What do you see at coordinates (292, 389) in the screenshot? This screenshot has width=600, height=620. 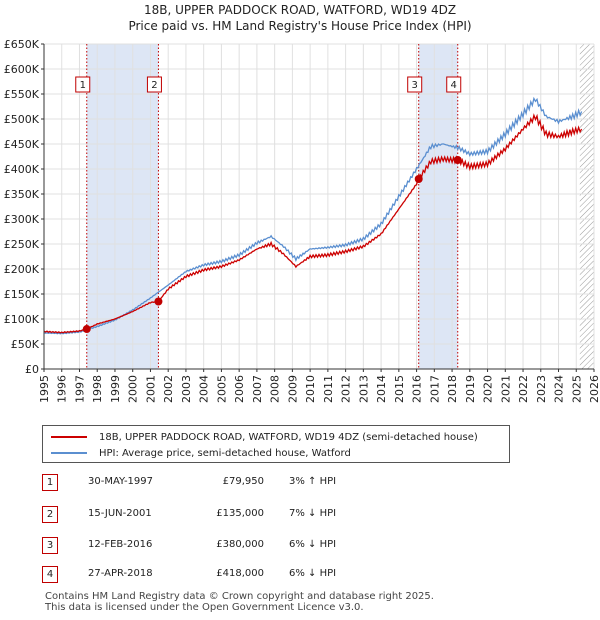 I see `x-tick-label: 2009` at bounding box center [292, 389].